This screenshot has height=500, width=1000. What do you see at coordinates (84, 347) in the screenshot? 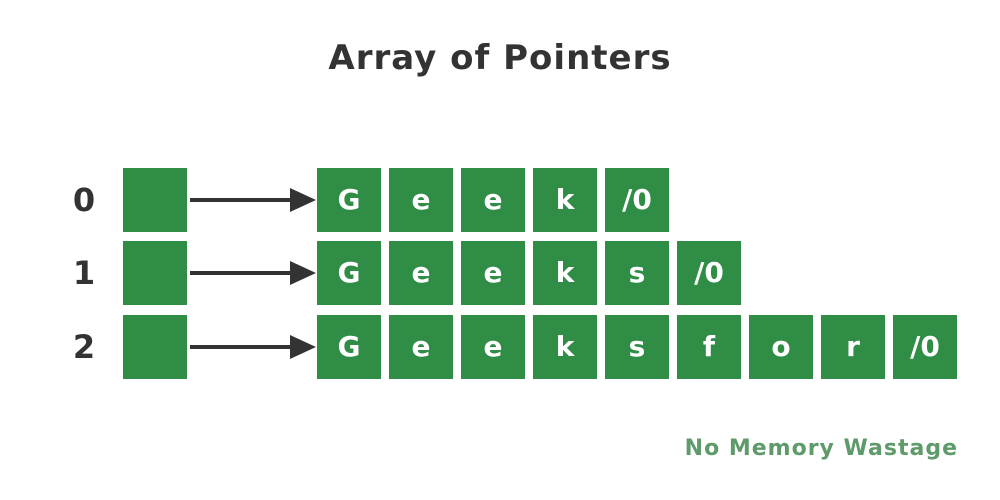
I see `row-index-label: 2` at bounding box center [84, 347].